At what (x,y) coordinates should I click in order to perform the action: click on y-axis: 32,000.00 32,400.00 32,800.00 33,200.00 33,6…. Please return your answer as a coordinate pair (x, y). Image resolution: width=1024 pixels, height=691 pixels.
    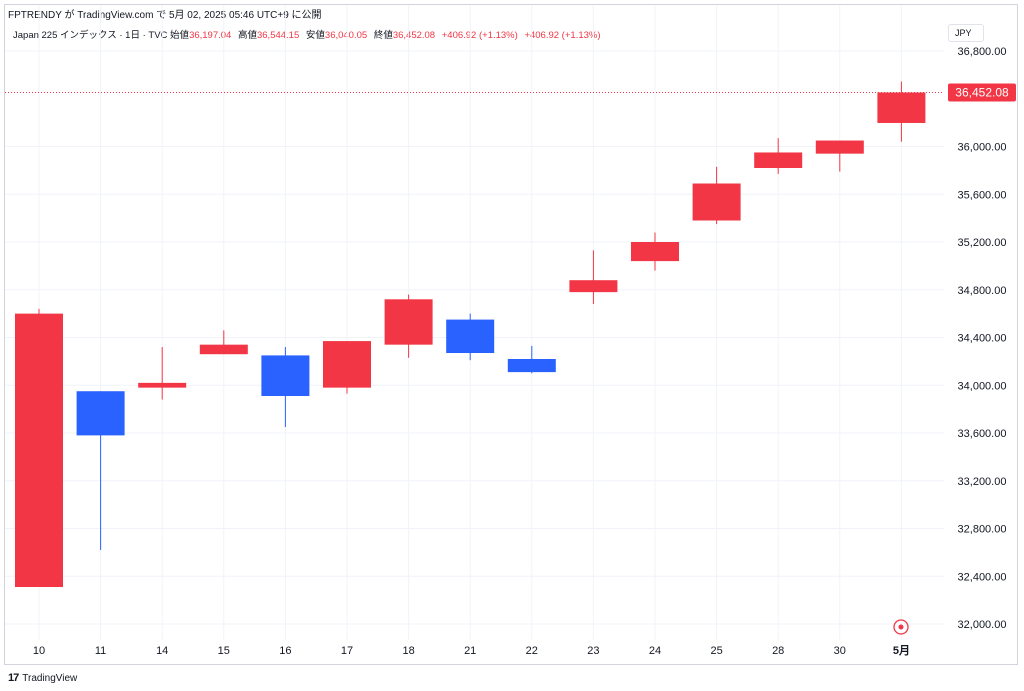
    Looking at the image, I should click on (982, 338).